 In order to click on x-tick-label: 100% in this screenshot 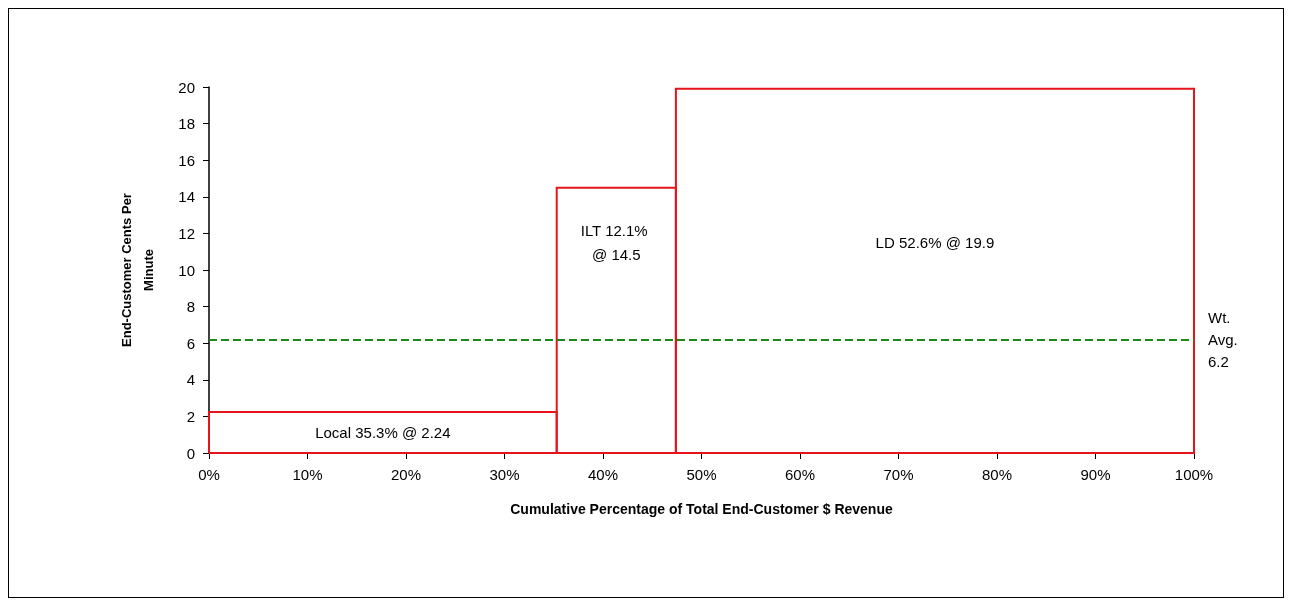, I will do `click(1194, 474)`.